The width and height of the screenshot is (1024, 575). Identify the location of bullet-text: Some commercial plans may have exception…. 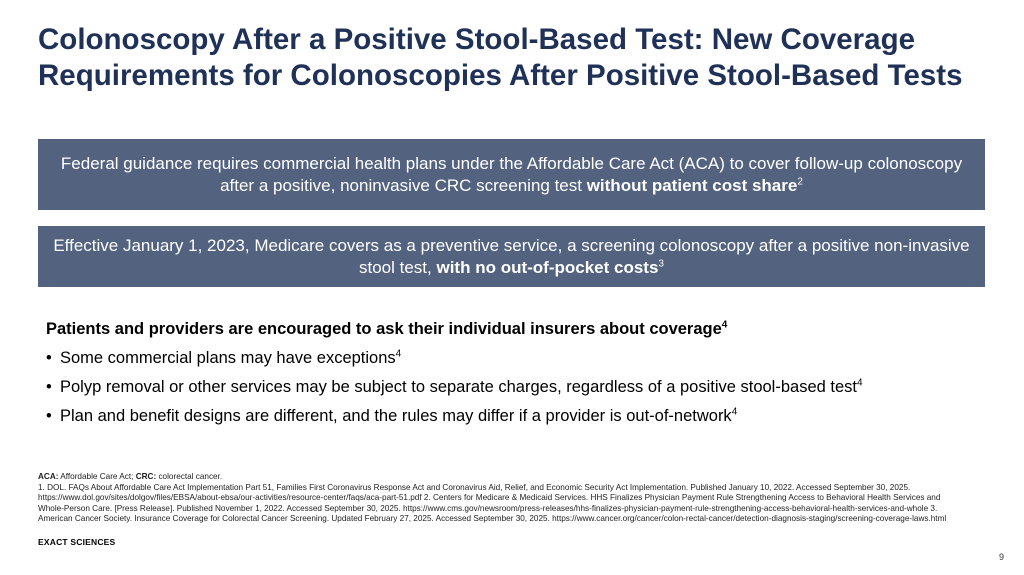
(228, 358).